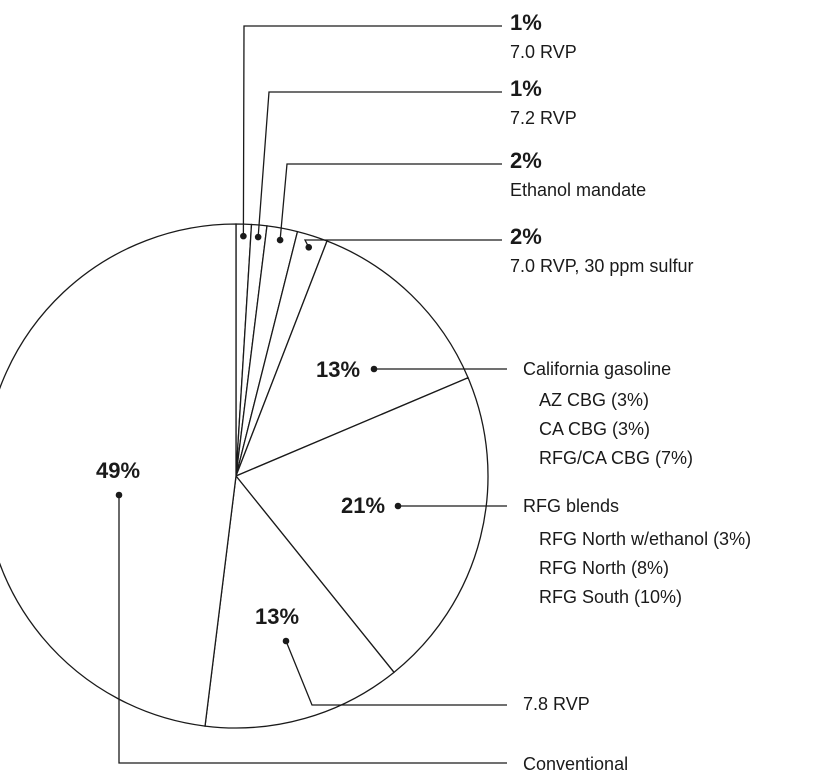  What do you see at coordinates (604, 568) in the screenshot?
I see `slice-detail-5-1: RFG North (8%)` at bounding box center [604, 568].